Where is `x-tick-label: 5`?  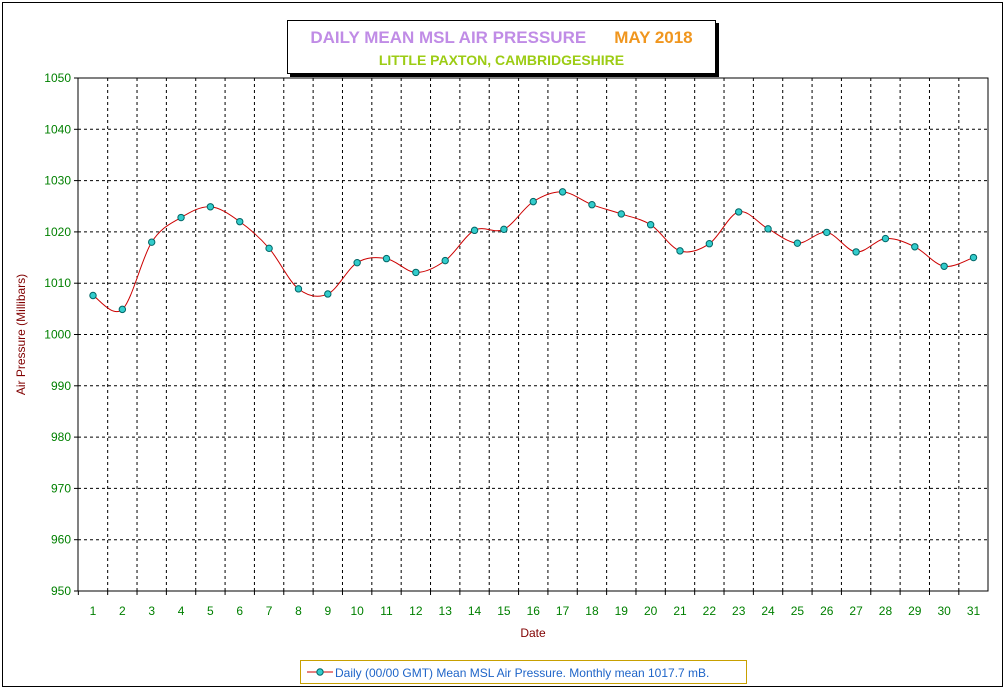 x-tick-label: 5 is located at coordinates (210, 611).